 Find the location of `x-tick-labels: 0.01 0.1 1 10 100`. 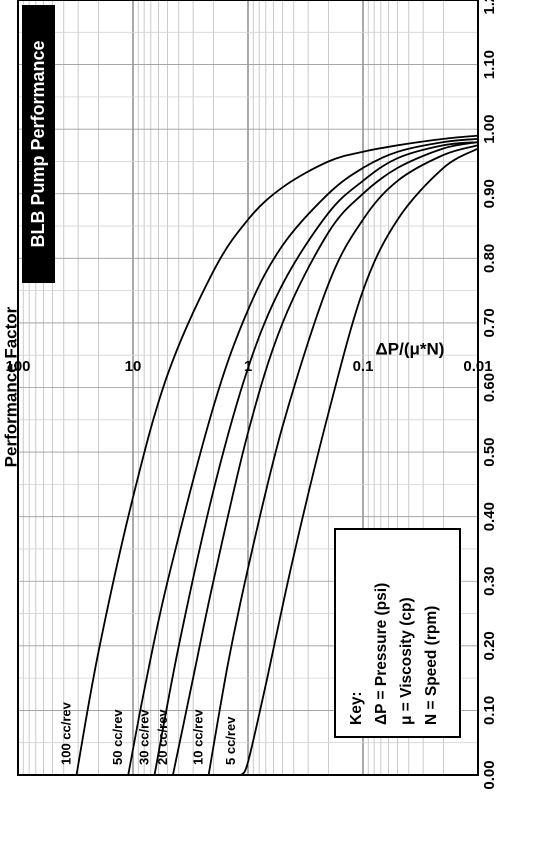

x-tick-labels: 0.01 0.1 1 10 100 is located at coordinates (248, 366).